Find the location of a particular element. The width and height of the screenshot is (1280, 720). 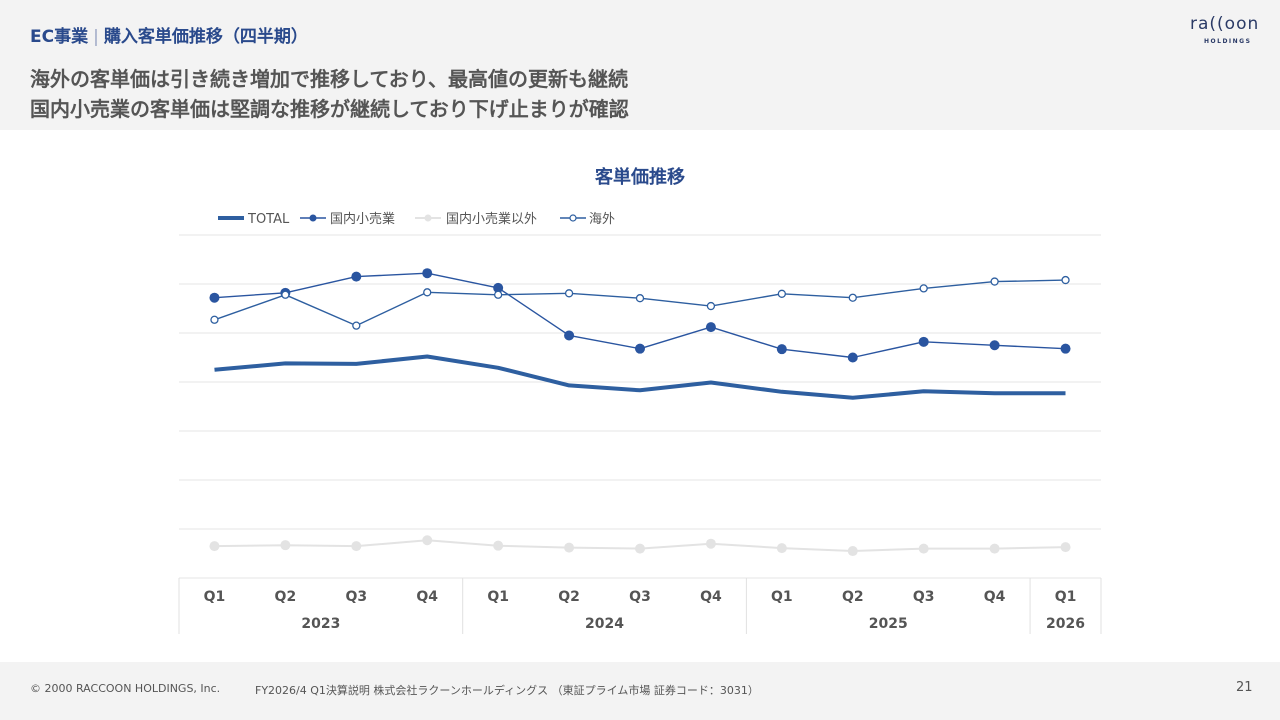

logo-subtext: HOLDINGS is located at coordinates (1228, 41).